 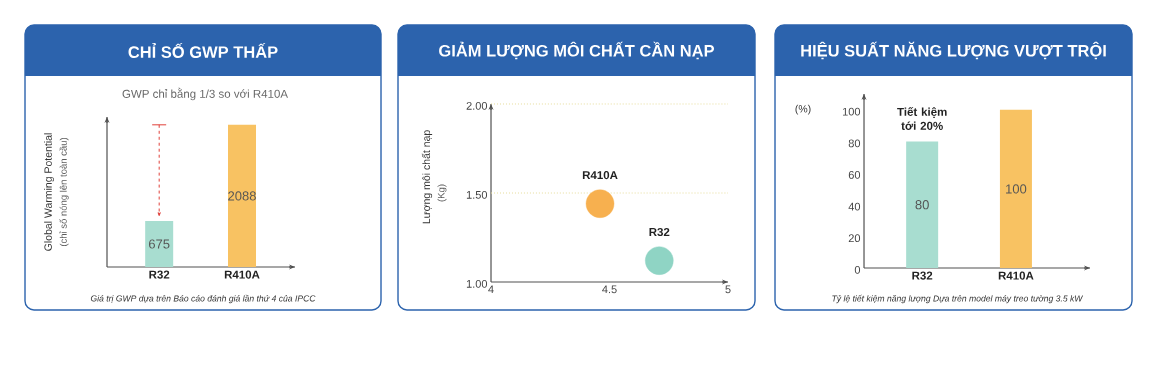 What do you see at coordinates (854, 175) in the screenshot?
I see `y-tick-label: 60` at bounding box center [854, 175].